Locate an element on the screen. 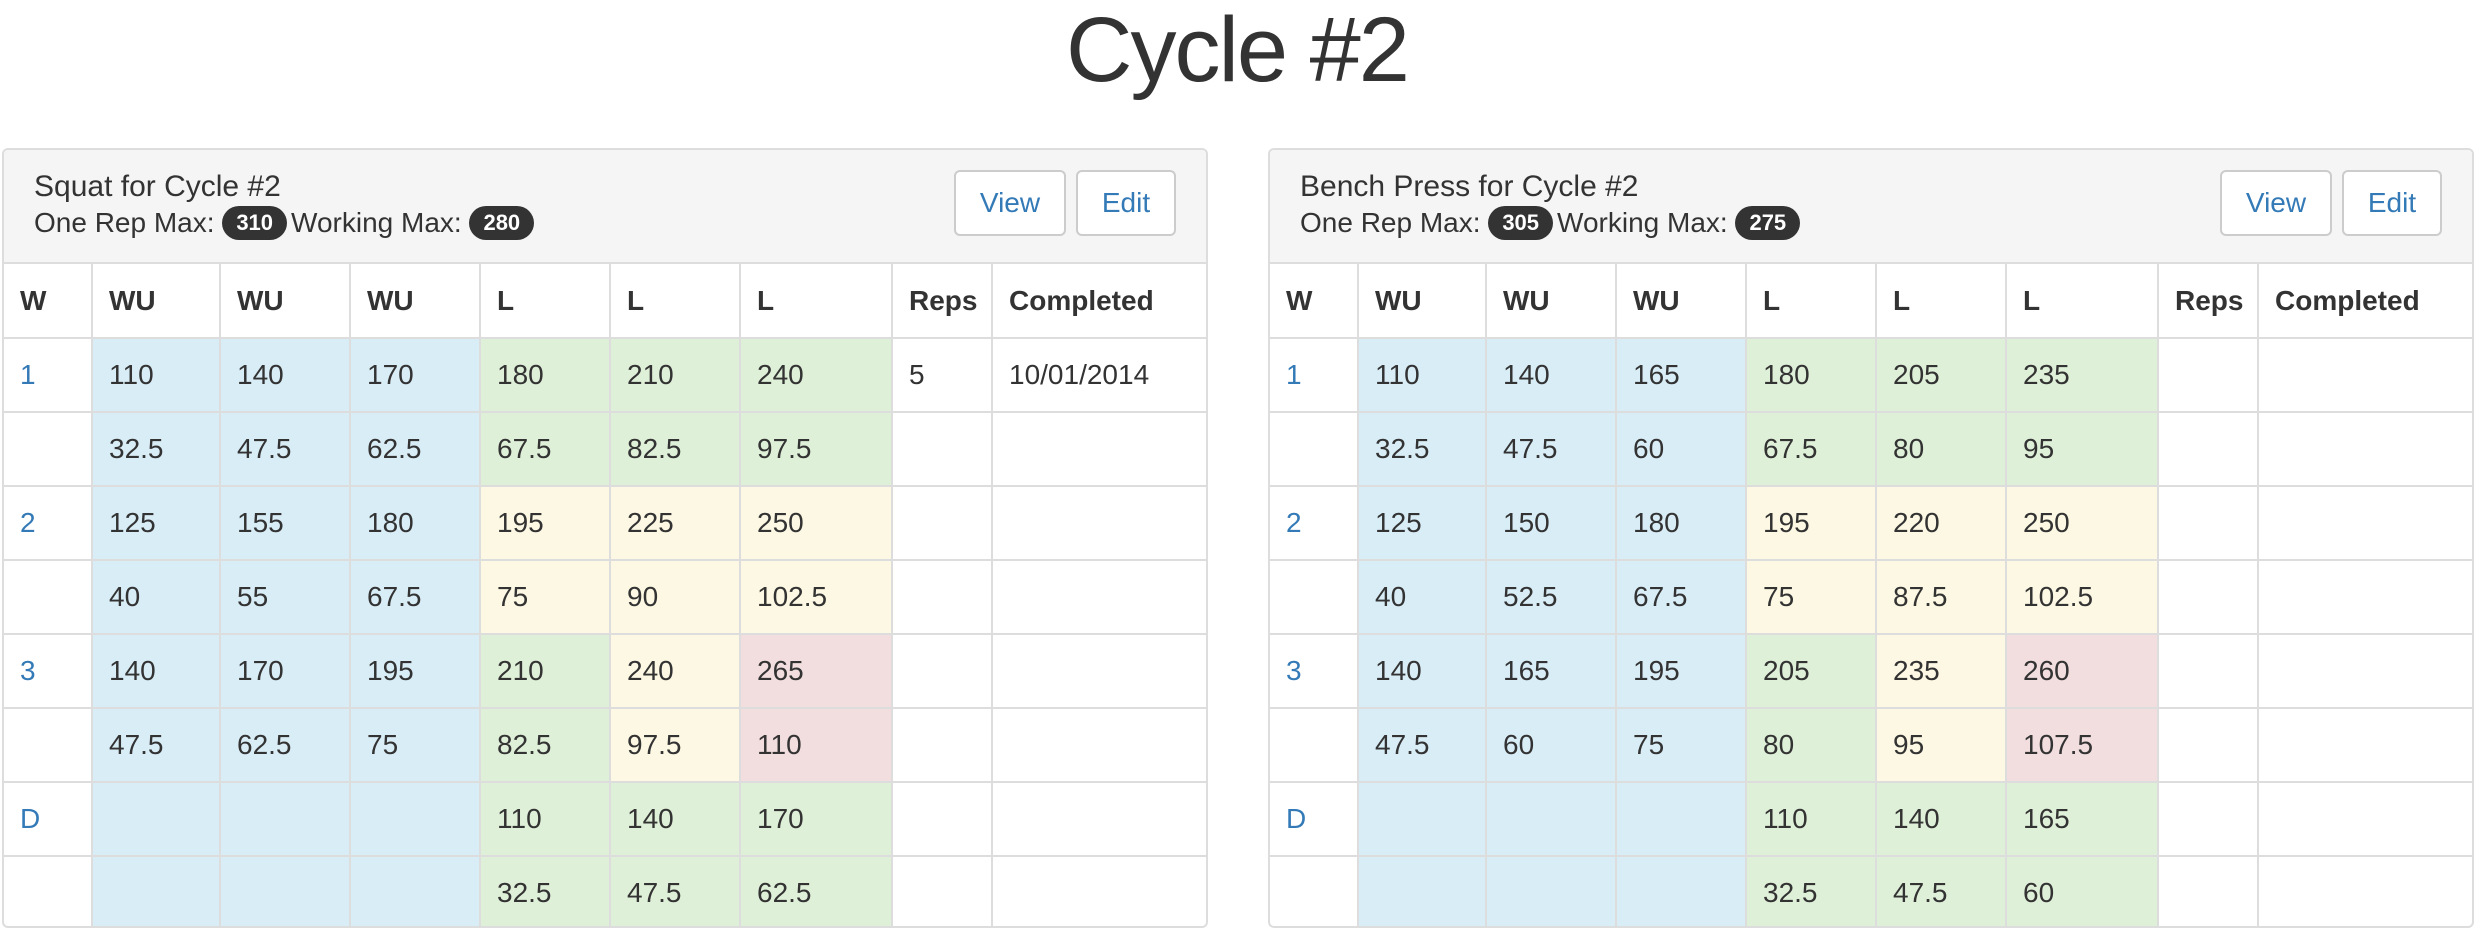 This screenshot has width=2474, height=942. table-row: 3 140 165 195 205 235 260 is located at coordinates (1871, 671).